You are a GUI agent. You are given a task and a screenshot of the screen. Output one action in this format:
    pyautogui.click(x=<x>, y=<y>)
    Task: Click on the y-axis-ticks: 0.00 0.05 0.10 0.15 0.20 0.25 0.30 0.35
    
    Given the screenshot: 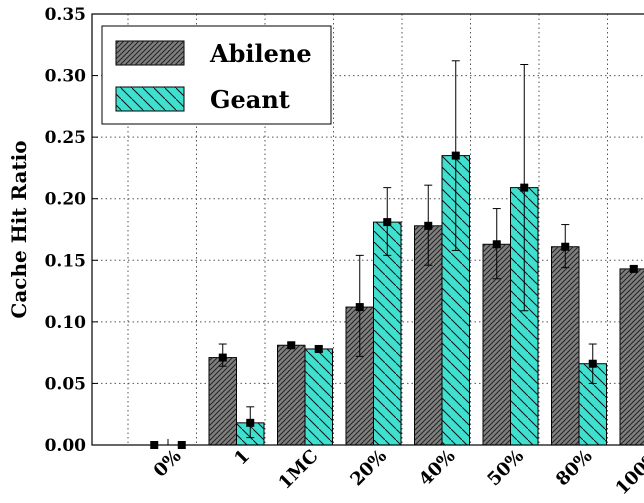 What is the action you would take?
    pyautogui.click(x=71, y=230)
    